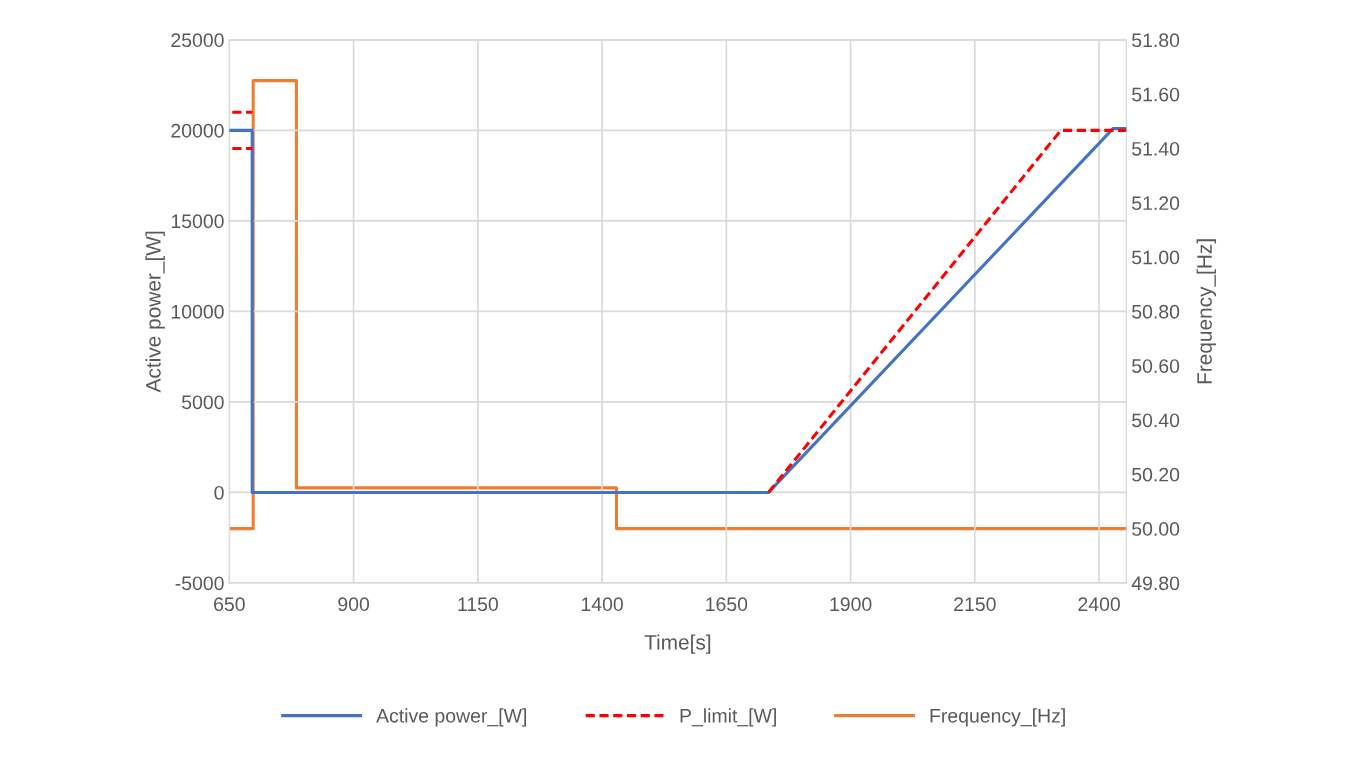  What do you see at coordinates (997, 717) in the screenshot?
I see `legend-label: Frequency_[Hz]` at bounding box center [997, 717].